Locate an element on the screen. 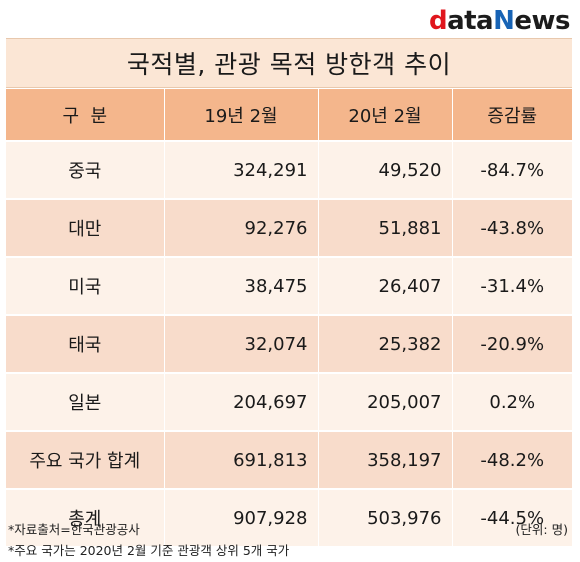 Image resolution: width=580 pixels, height=562 pixels. unit-note: (단위: 명) is located at coordinates (541, 529).